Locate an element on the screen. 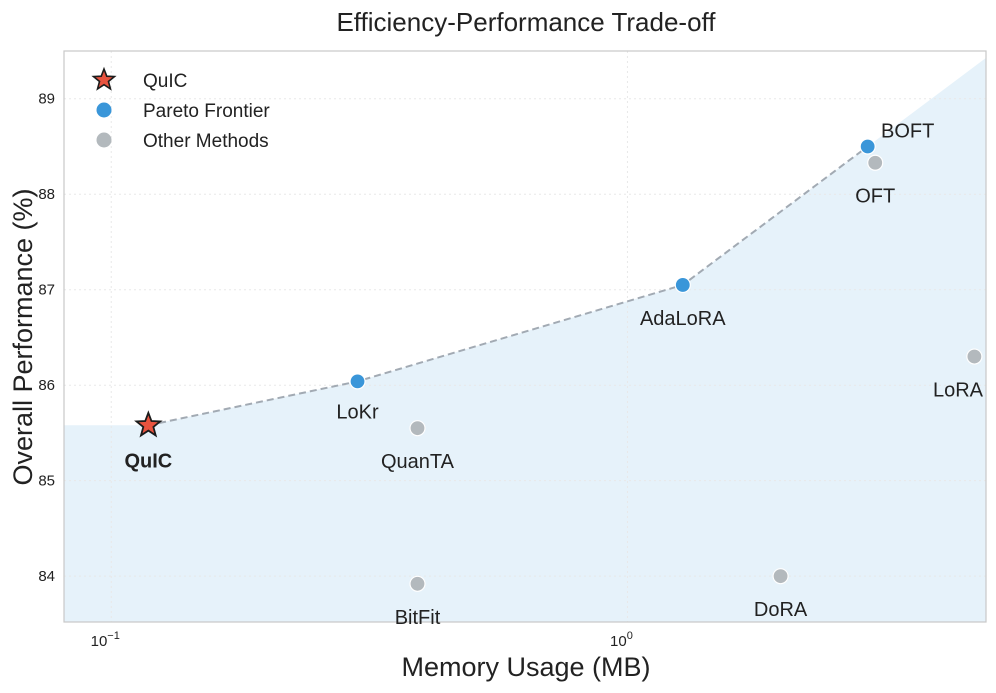 The height and width of the screenshot is (693, 996). point-bitfit is located at coordinates (417, 583).